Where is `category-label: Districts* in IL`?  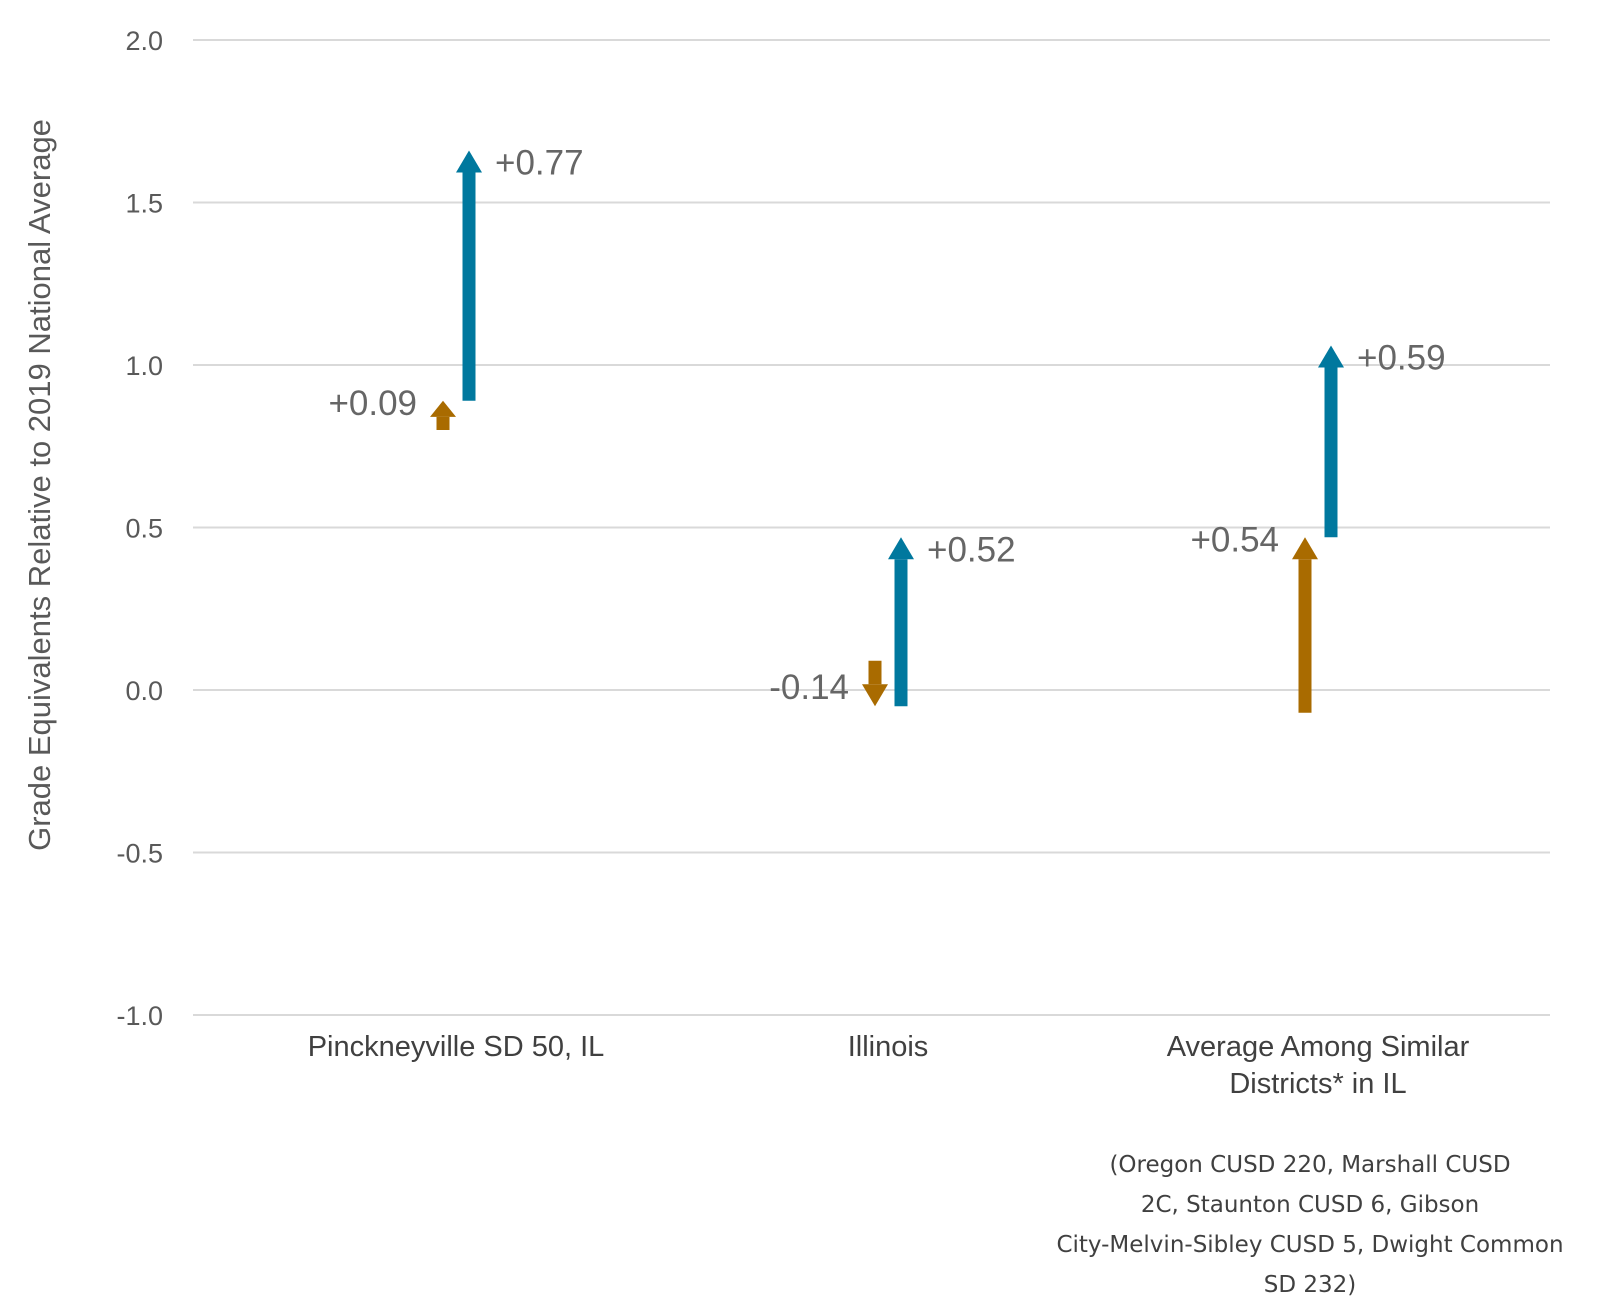 category-label: Districts* in IL is located at coordinates (1317, 1084).